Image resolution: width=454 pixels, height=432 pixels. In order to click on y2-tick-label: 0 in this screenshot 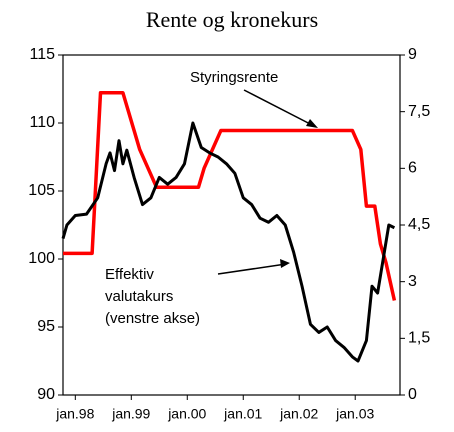, I will do `click(412, 394)`.